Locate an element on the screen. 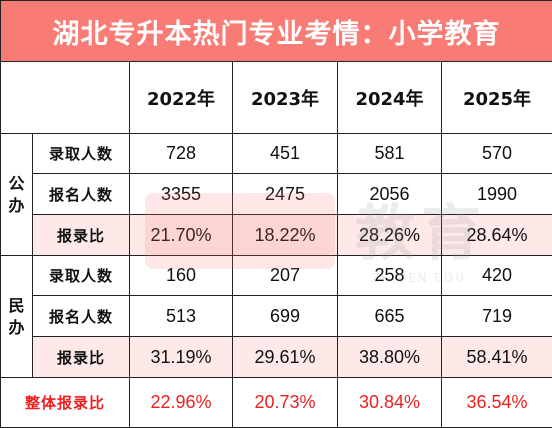 The height and width of the screenshot is (428, 552). table-cell: 2056 is located at coordinates (389, 194).